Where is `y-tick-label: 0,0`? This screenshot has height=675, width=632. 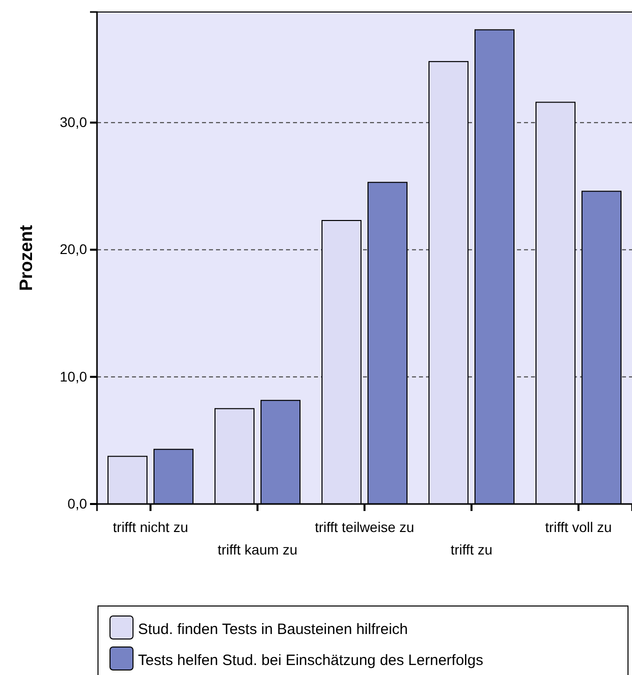 y-tick-label: 0,0 is located at coordinates (78, 503).